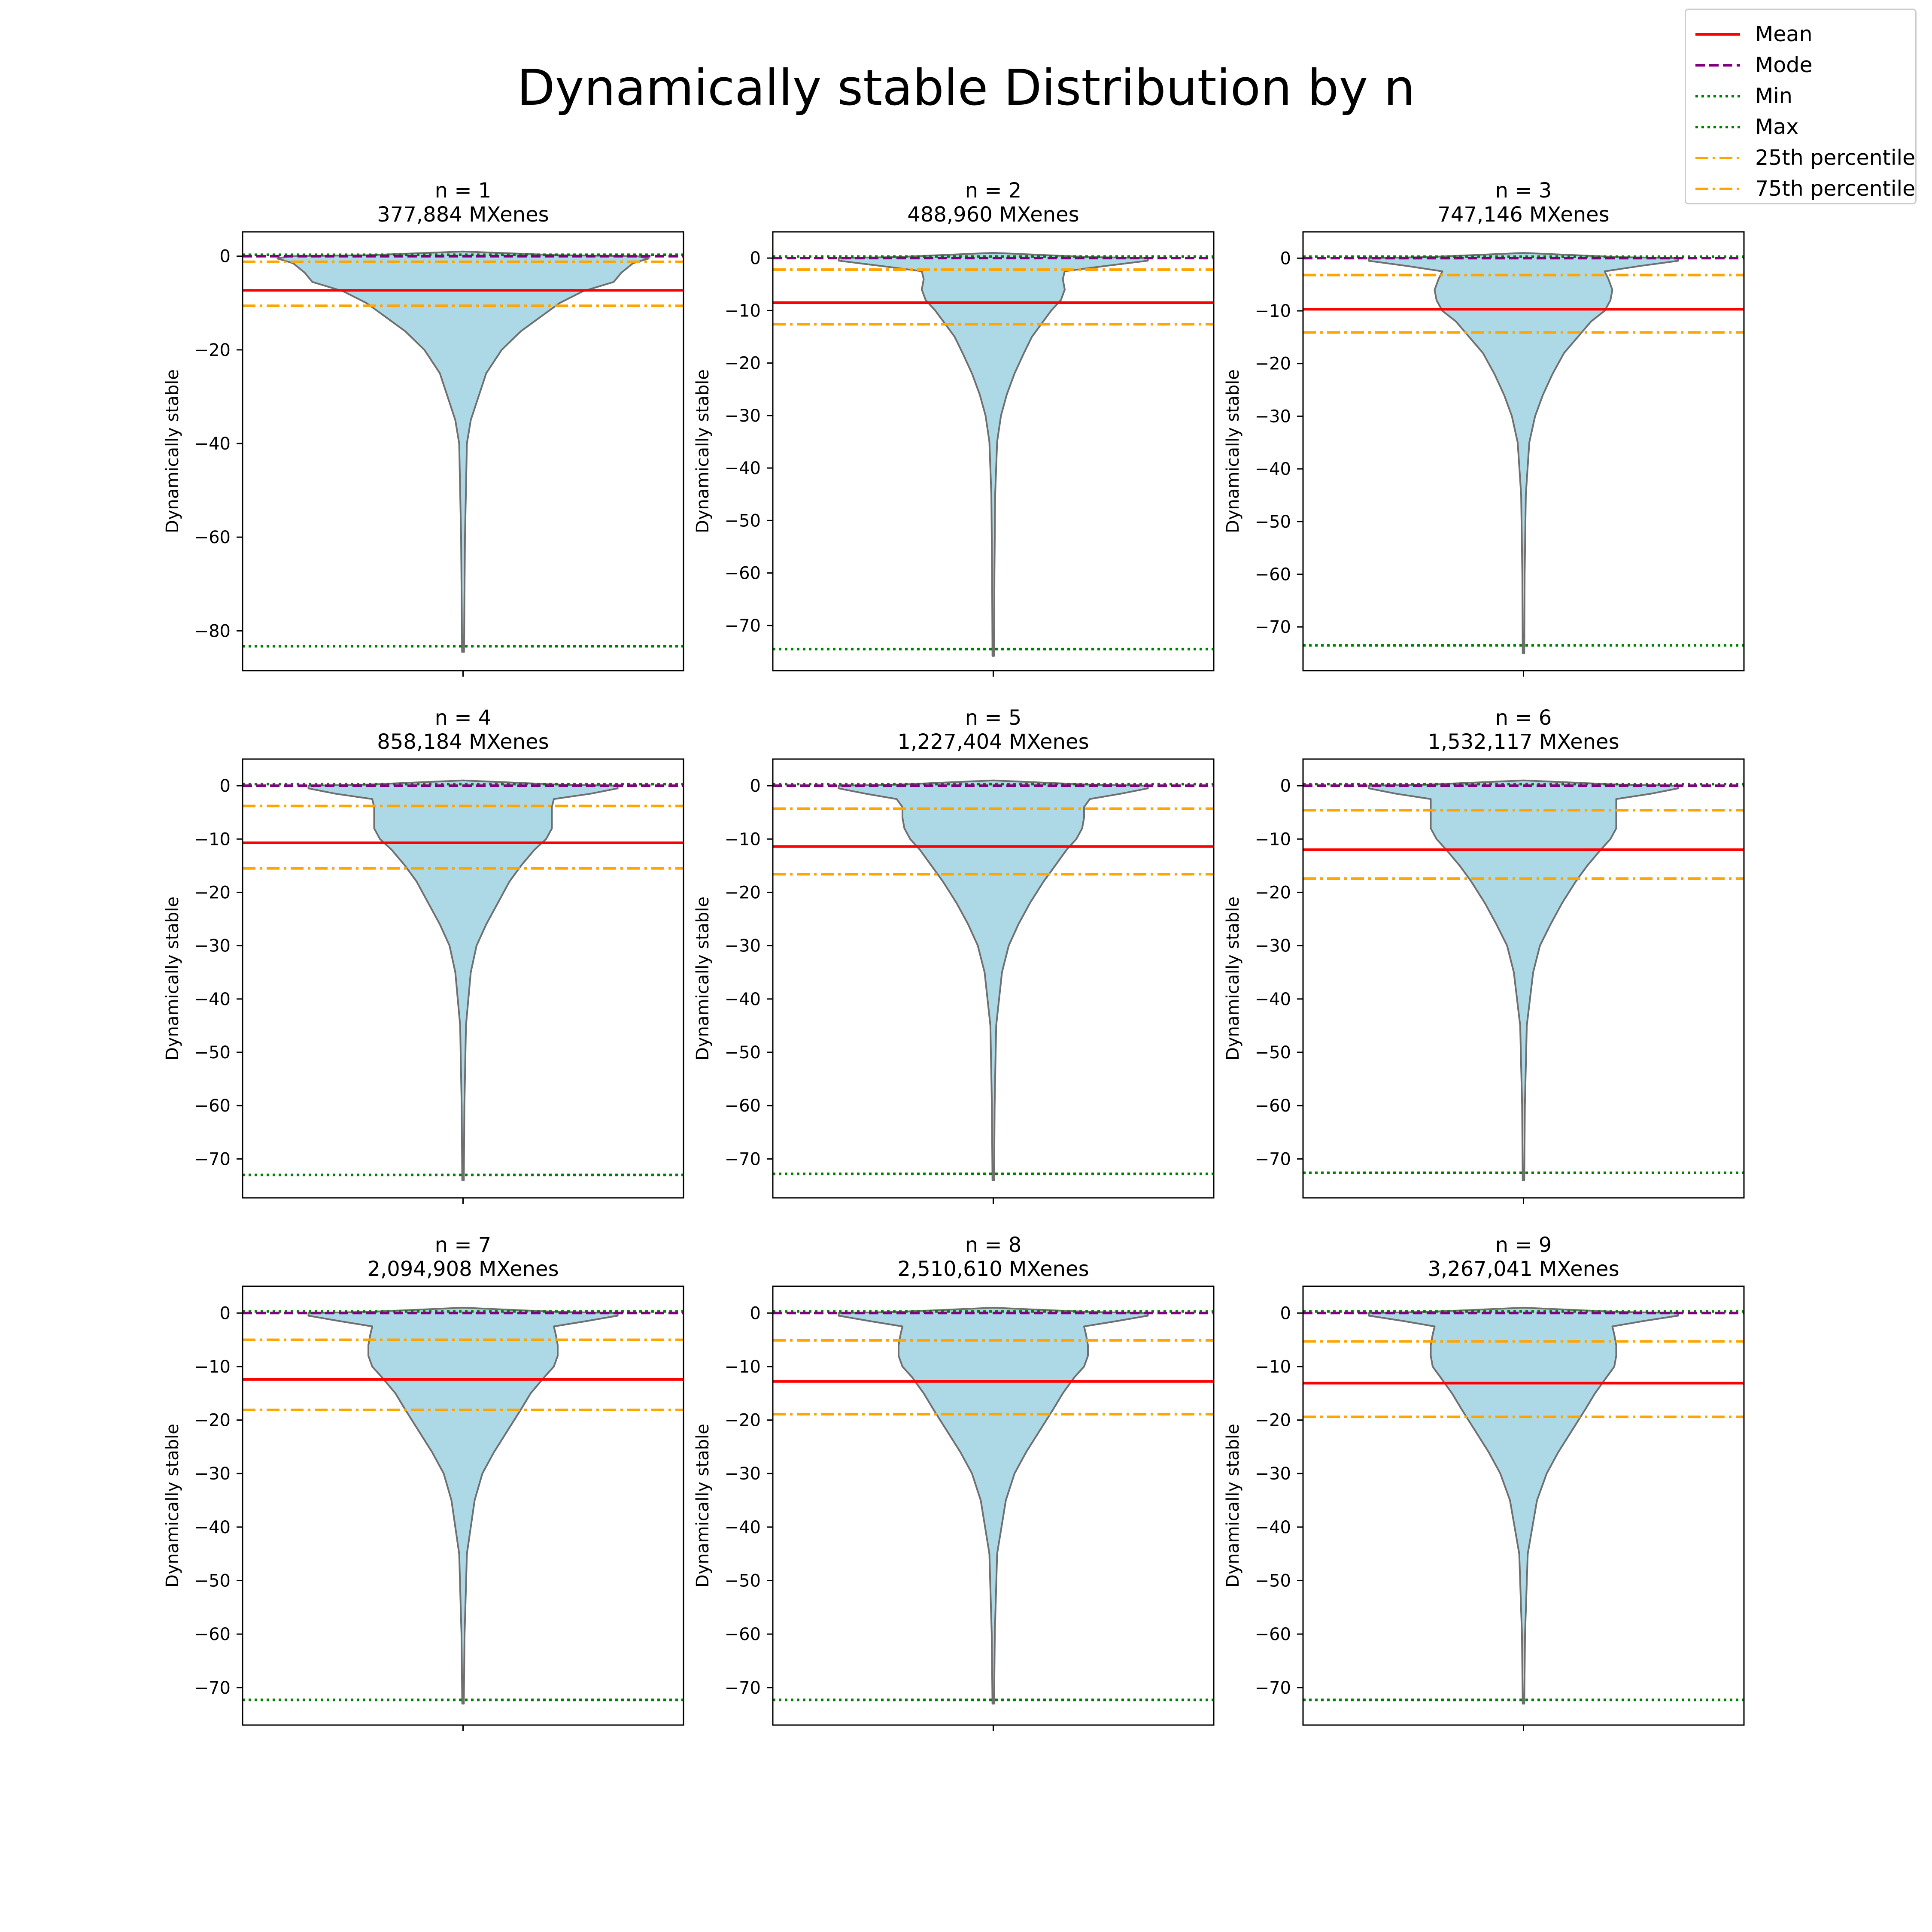 This screenshot has height=1932, width=1932. Describe the element at coordinates (1718, 34) in the screenshot. I see `mean-line-swatch` at that location.